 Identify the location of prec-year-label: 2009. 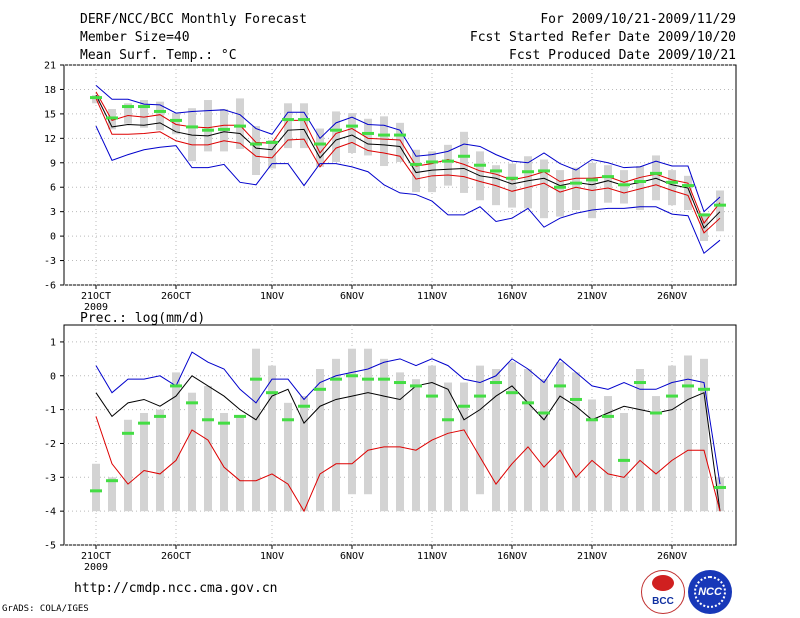
(96, 567).